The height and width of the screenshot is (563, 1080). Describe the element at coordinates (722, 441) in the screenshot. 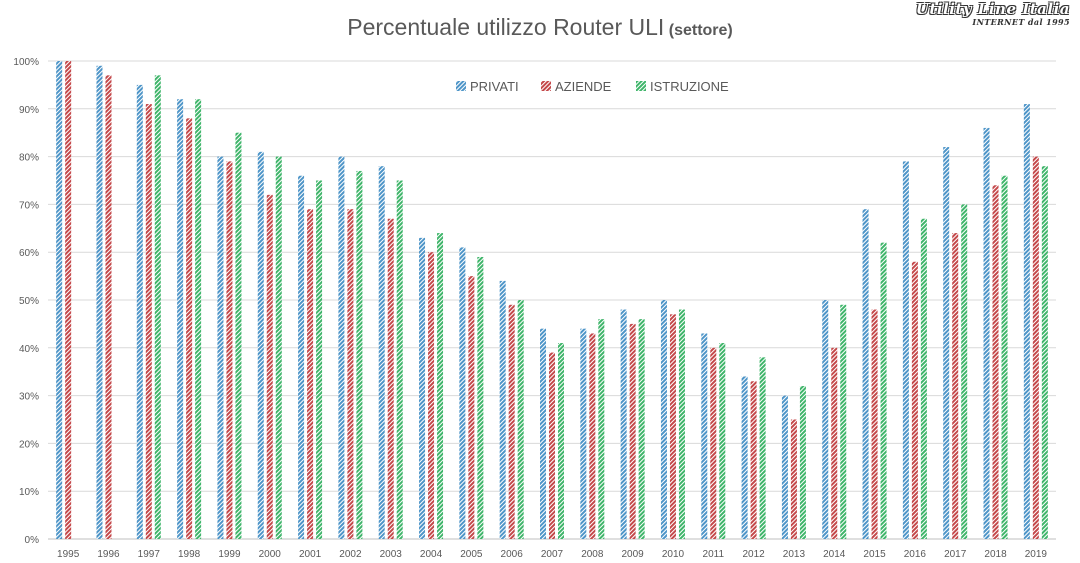

I see `bar-istruzione-2011` at that location.